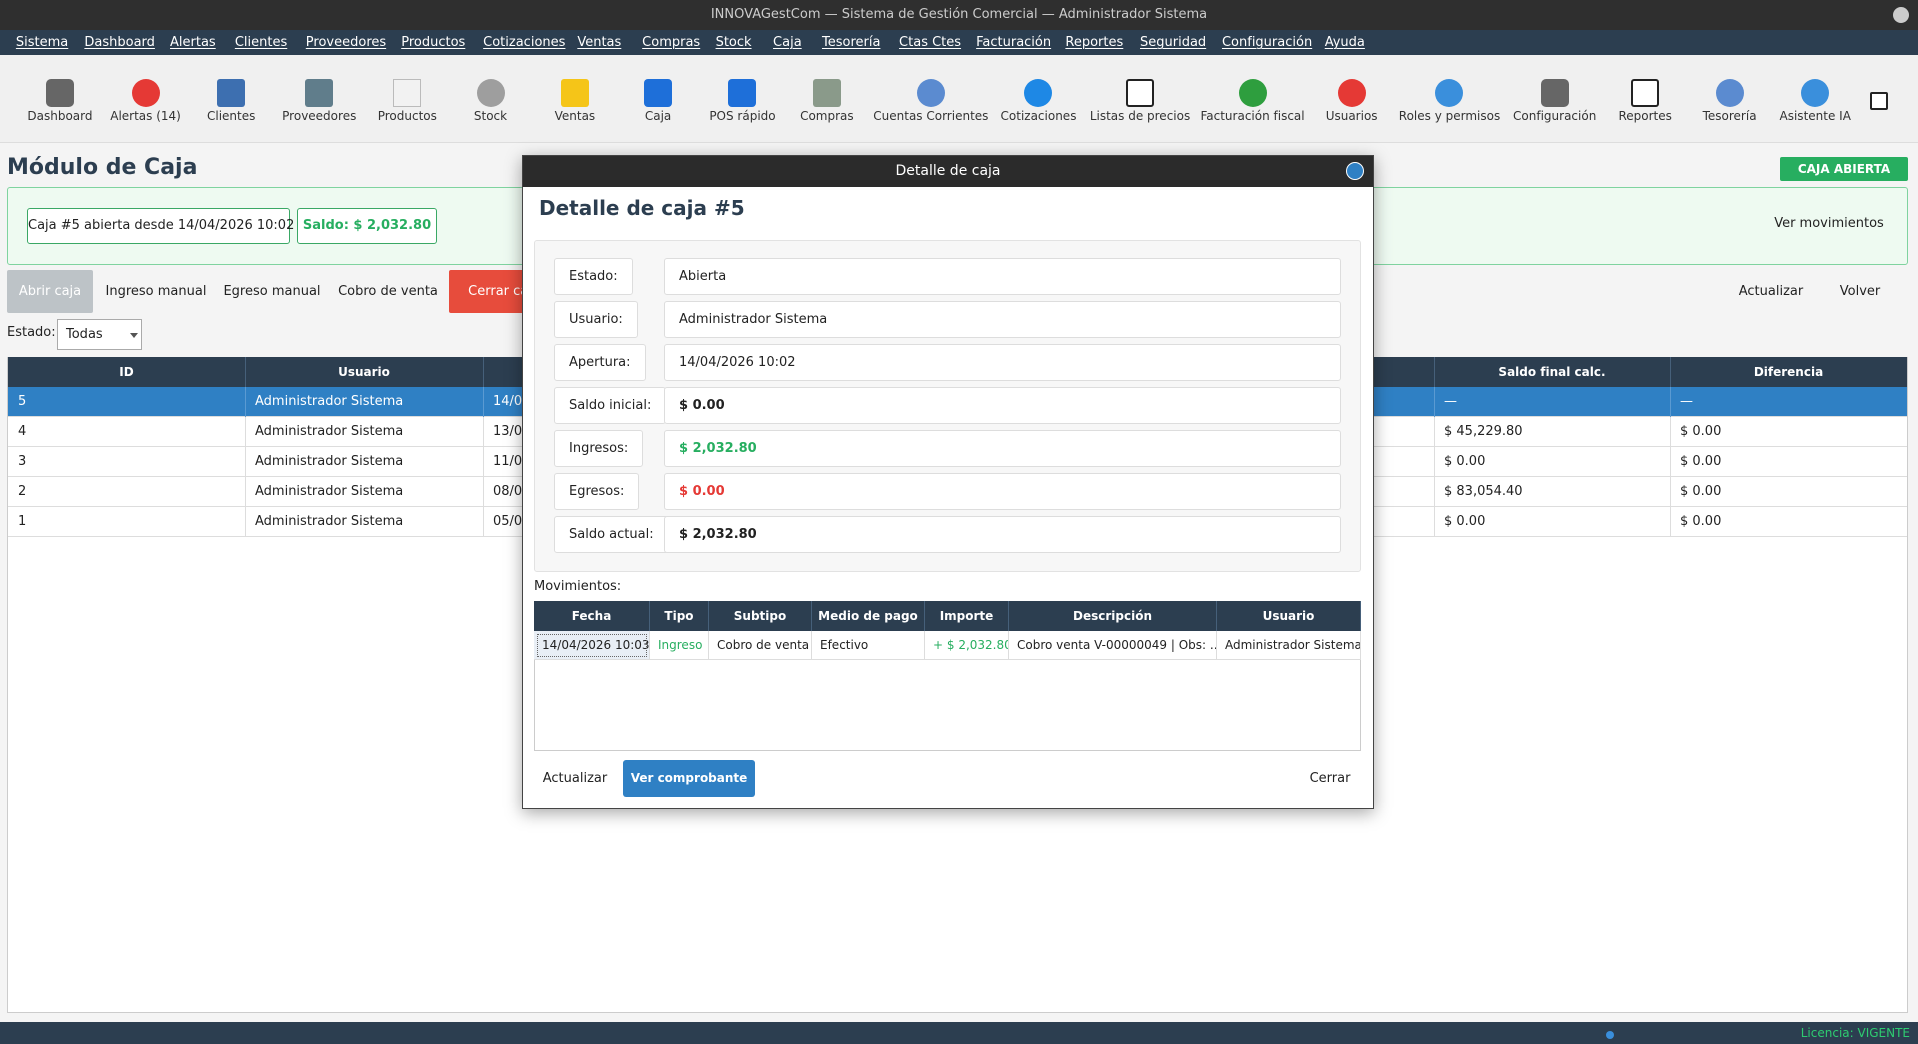 The height and width of the screenshot is (1044, 1918). Describe the element at coordinates (1855, 1033) in the screenshot. I see `license: Licencia: VIGENTE` at that location.